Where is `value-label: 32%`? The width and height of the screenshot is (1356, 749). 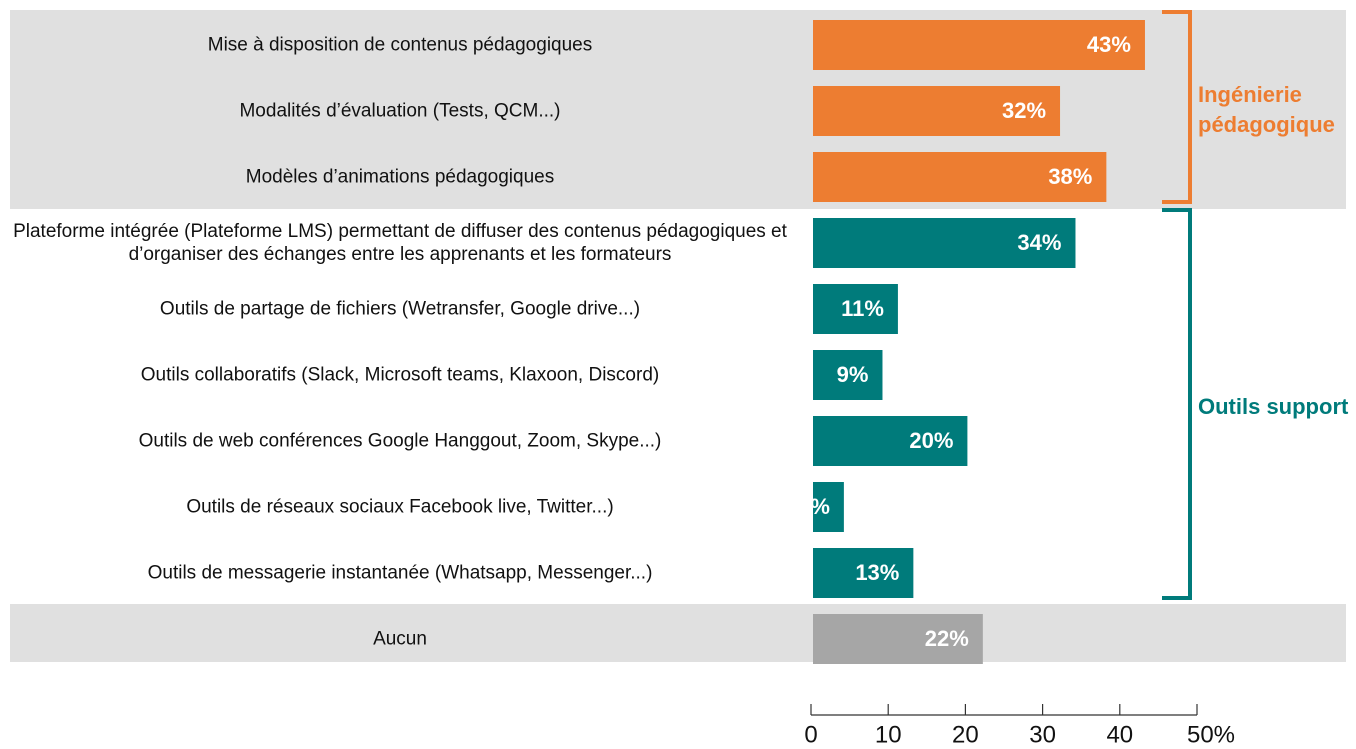
value-label: 32% is located at coordinates (1024, 110).